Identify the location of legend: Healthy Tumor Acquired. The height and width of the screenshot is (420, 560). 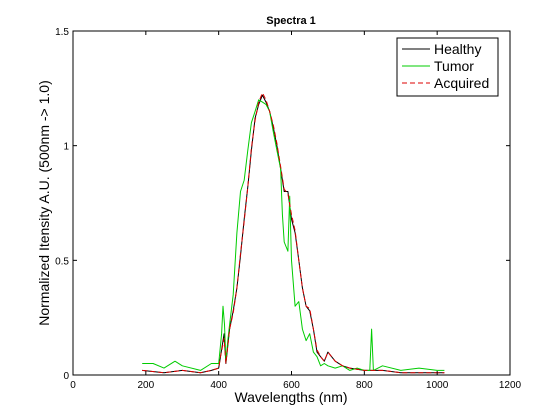
(447, 67).